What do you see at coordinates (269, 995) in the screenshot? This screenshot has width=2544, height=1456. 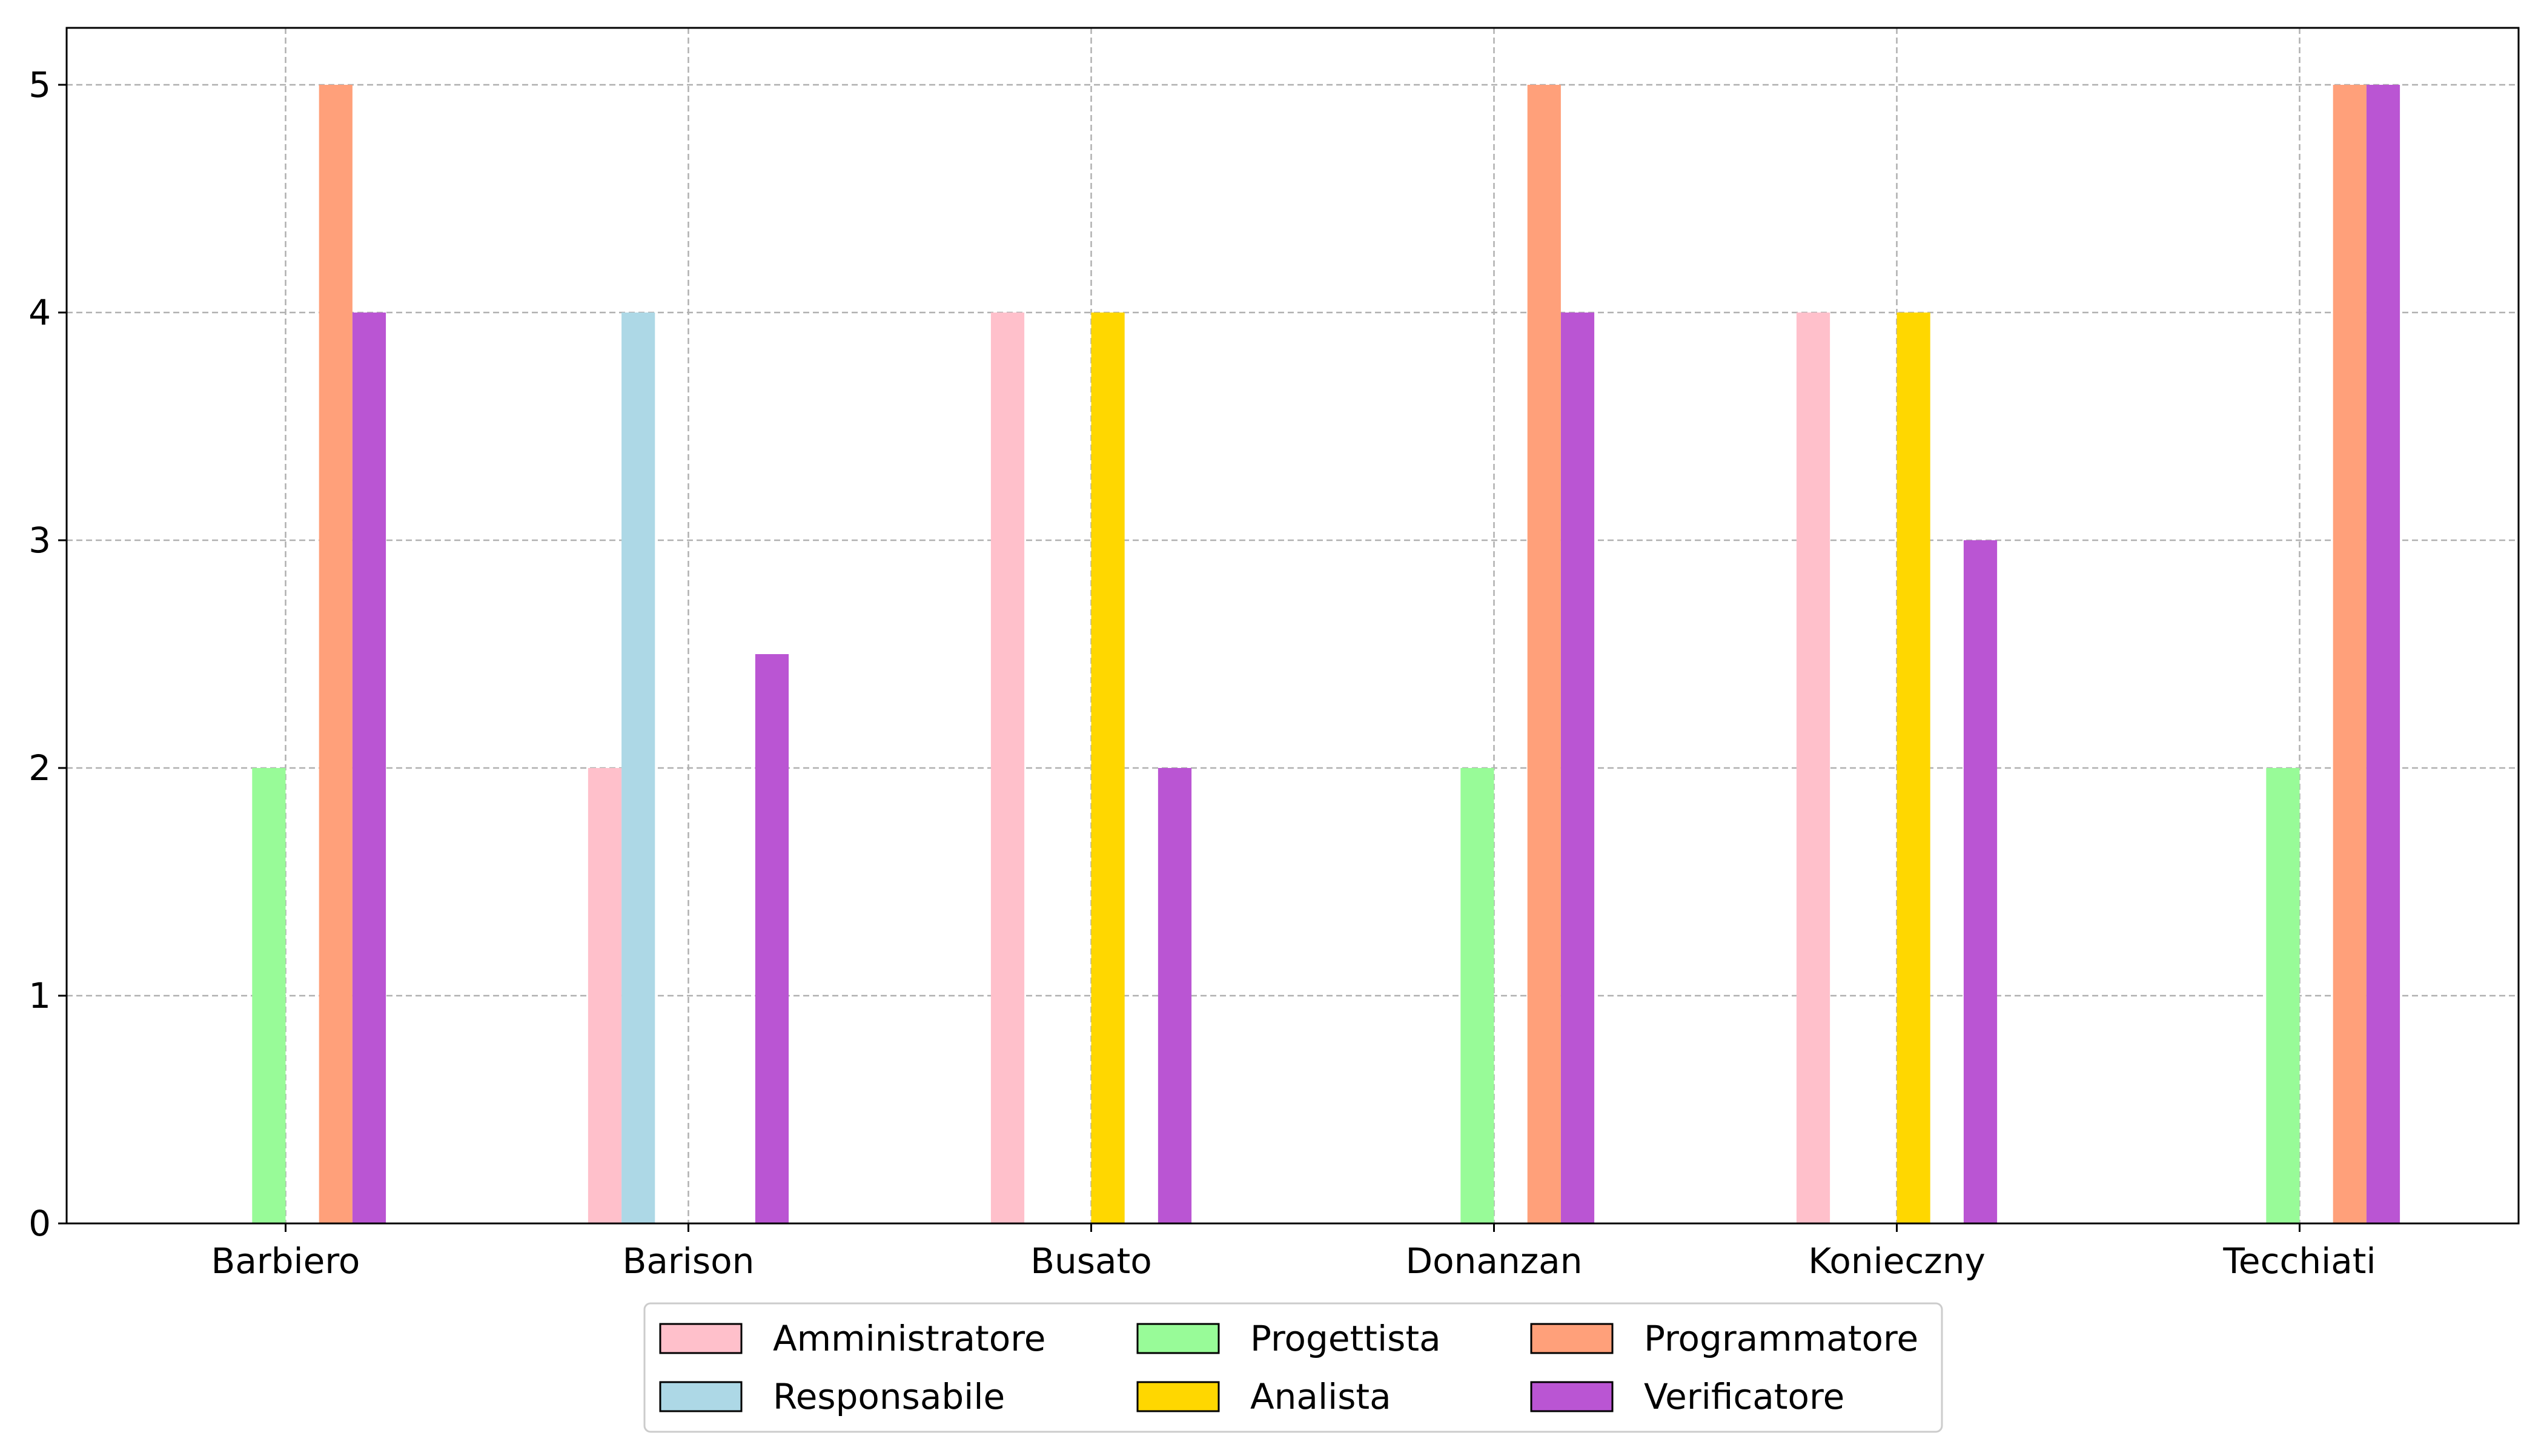 I see `bar-progettista-barbiero` at bounding box center [269, 995].